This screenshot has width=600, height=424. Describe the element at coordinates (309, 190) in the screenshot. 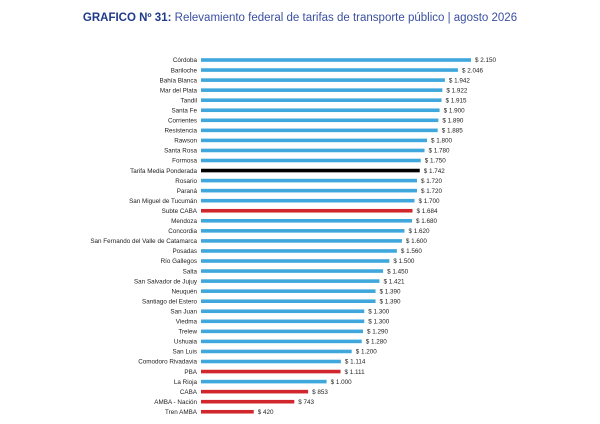

I see `bar-parana` at that location.